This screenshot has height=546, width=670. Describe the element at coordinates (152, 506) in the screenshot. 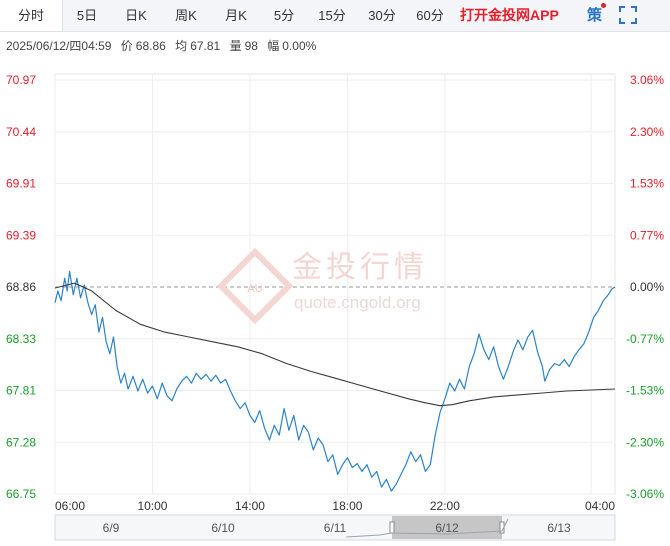

I see `x-tick-label: 10:00` at that location.